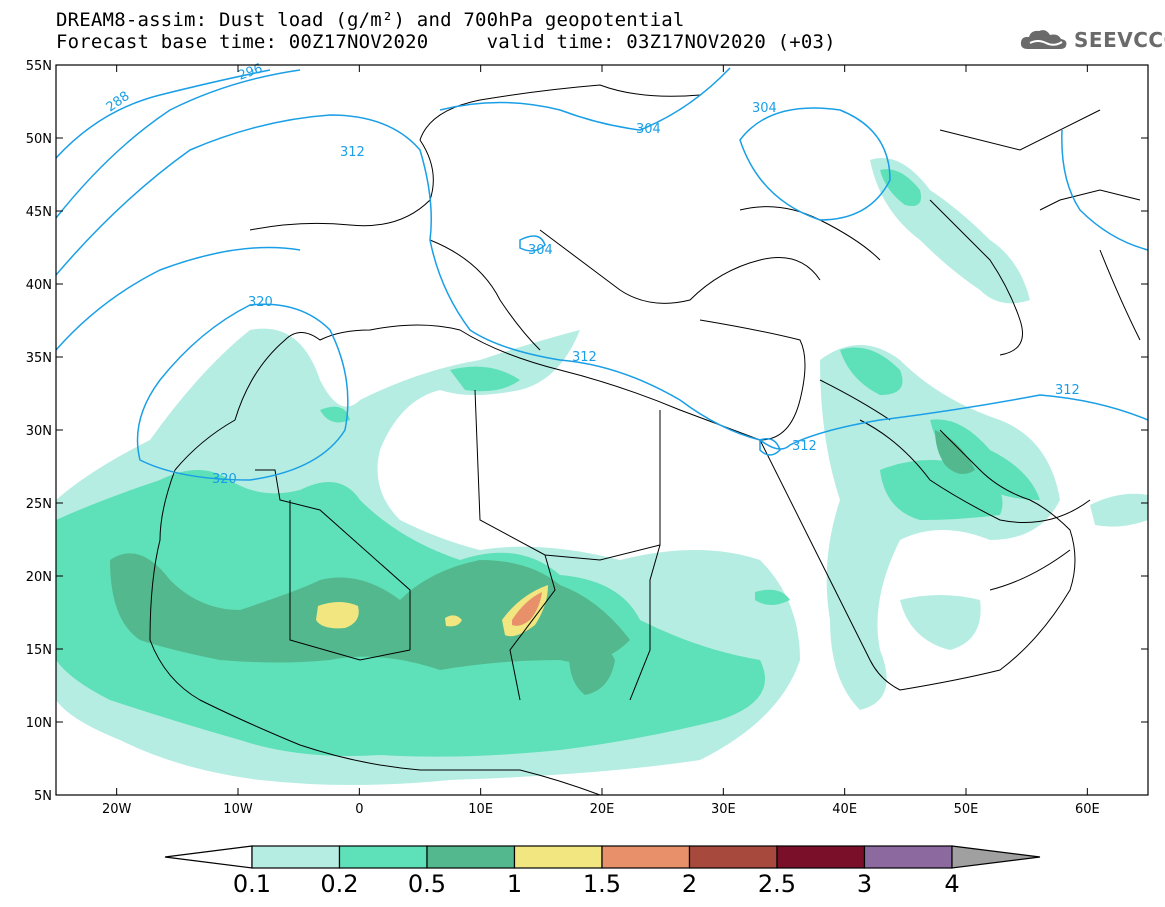  What do you see at coordinates (39, 723) in the screenshot?
I see `lat-label: 10N` at bounding box center [39, 723].